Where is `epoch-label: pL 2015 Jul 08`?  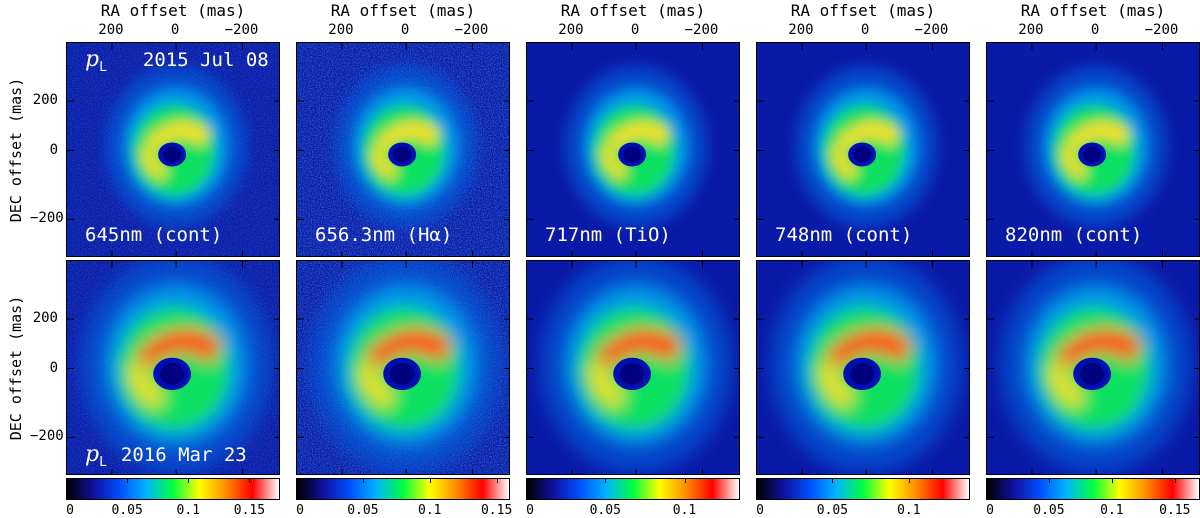 epoch-label: pL 2015 Jul 08 is located at coordinates (177, 61).